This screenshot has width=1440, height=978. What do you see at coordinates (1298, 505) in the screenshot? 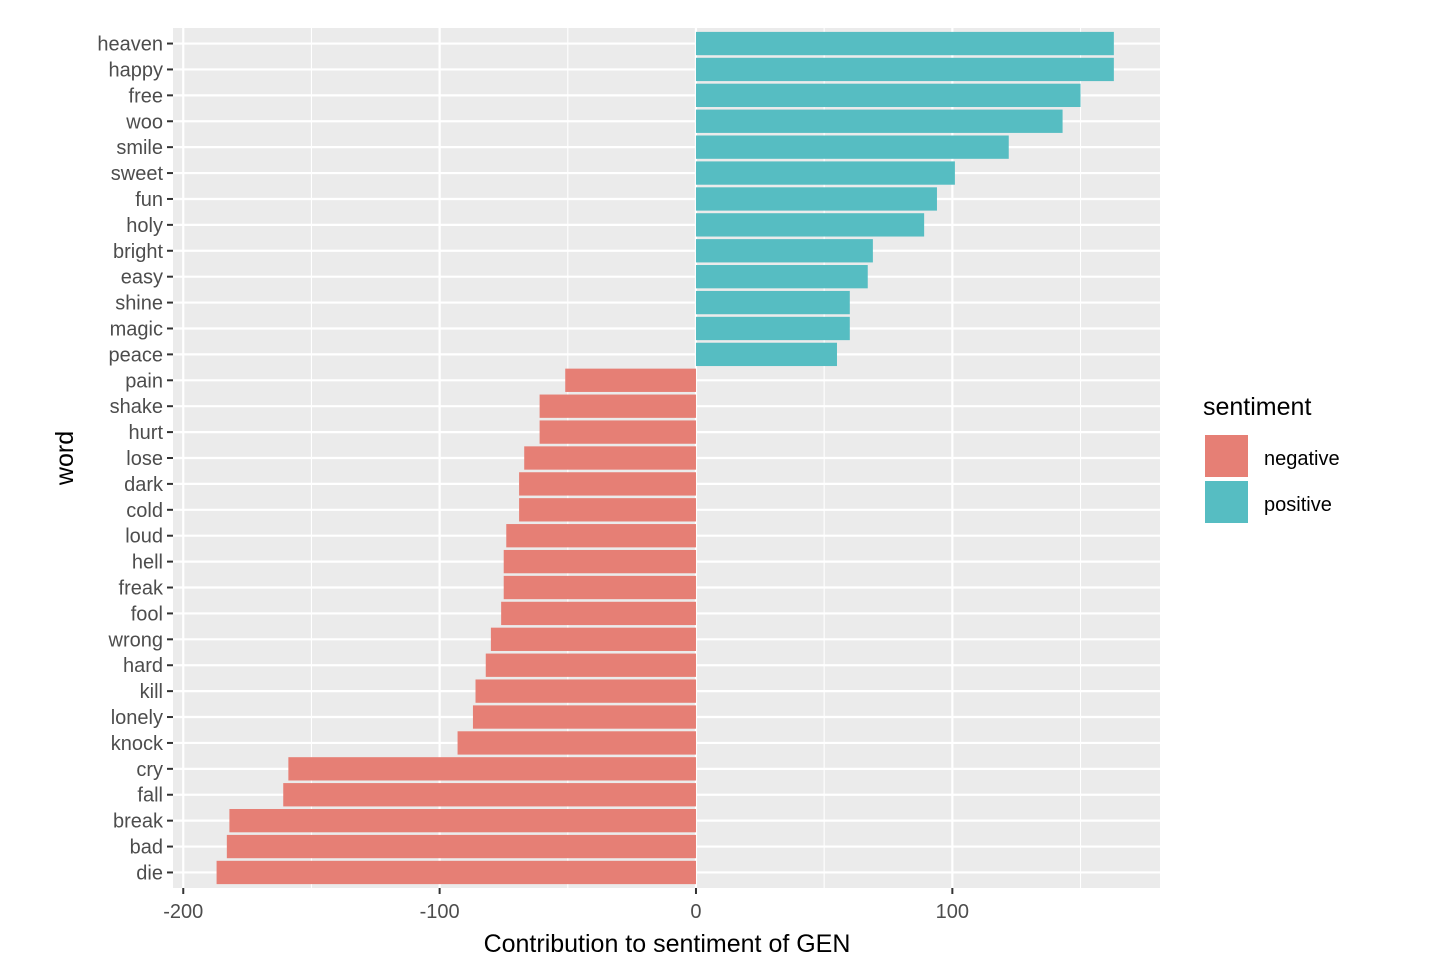
I see `legend-label-positive: positive` at bounding box center [1298, 505].